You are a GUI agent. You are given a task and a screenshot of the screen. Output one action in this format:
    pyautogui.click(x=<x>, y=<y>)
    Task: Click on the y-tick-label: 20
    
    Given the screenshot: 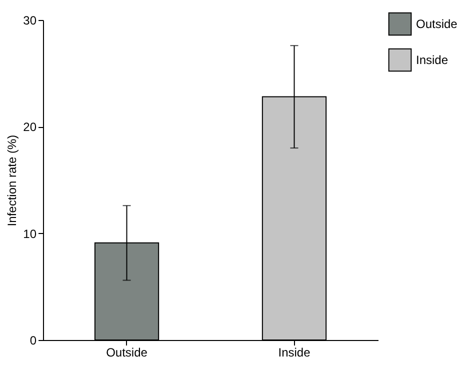 What is the action you would take?
    pyautogui.click(x=30, y=127)
    